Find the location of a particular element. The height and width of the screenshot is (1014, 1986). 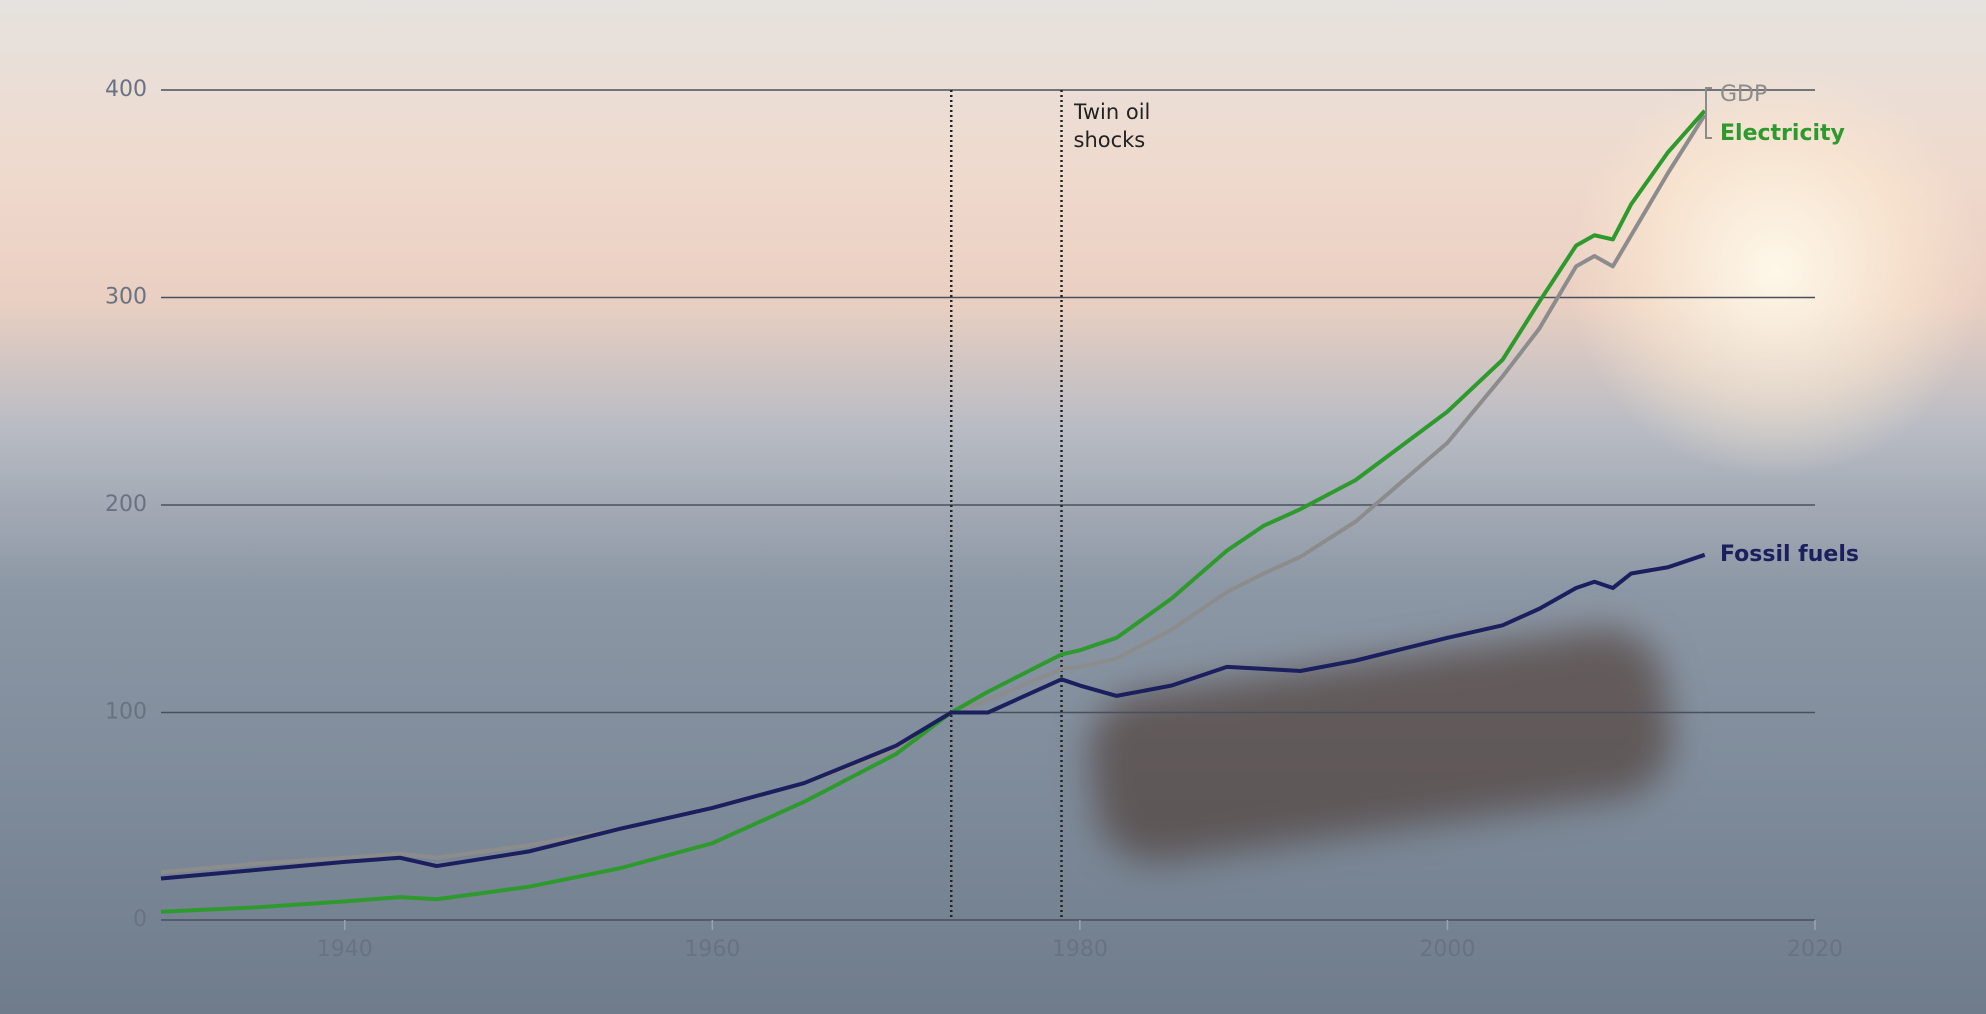

sun-glow is located at coordinates (1776, 270).